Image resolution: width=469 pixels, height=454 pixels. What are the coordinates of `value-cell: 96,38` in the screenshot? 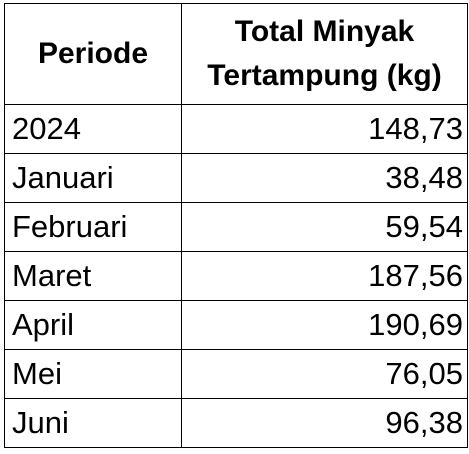 It's located at (324, 423).